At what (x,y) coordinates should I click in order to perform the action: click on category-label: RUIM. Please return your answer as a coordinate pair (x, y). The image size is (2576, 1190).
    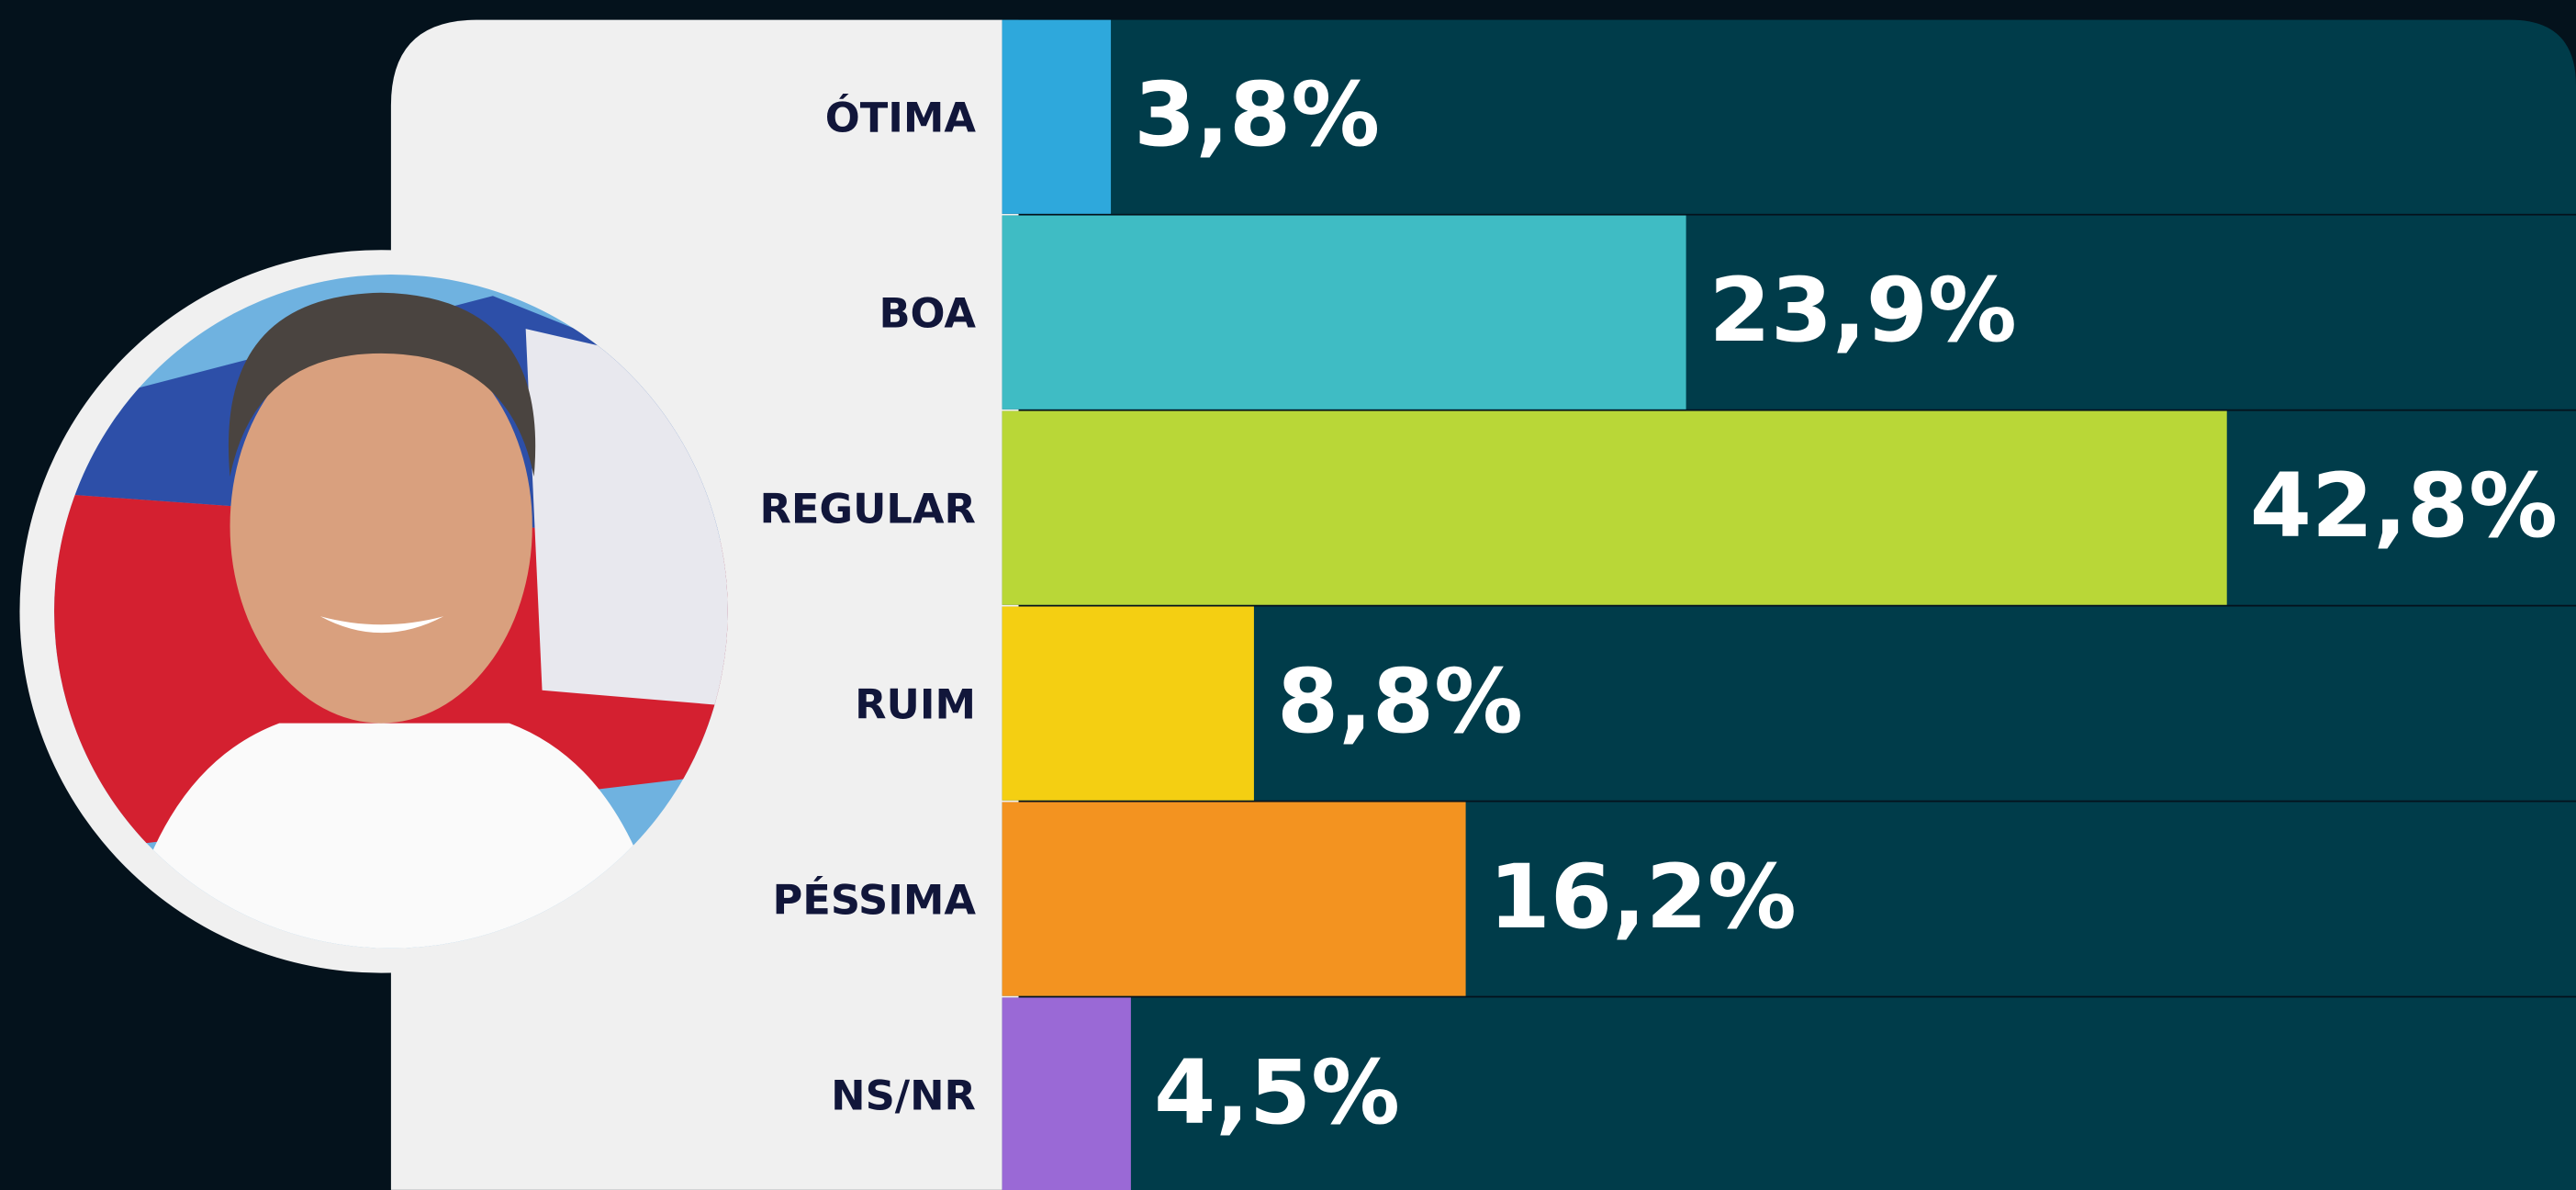
    Looking at the image, I should click on (915, 704).